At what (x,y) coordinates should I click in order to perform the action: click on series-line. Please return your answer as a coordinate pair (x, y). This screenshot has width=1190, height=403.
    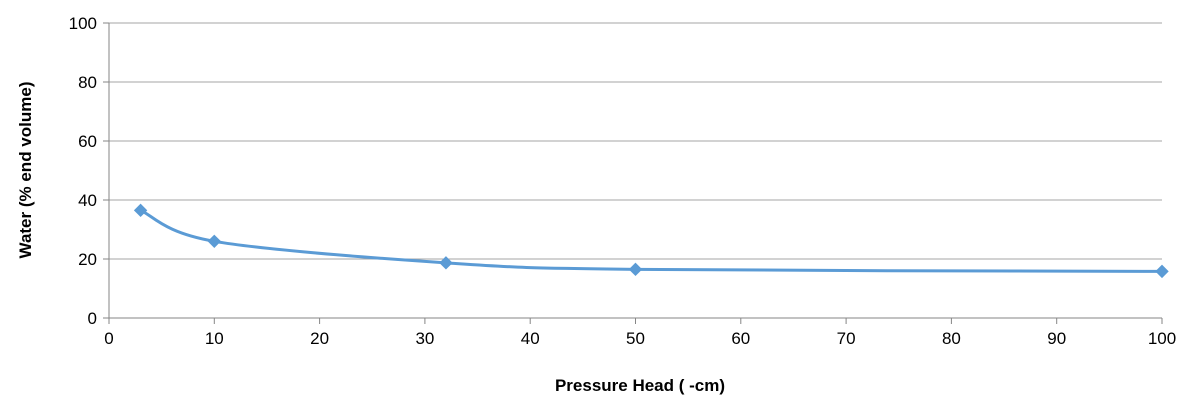
    Looking at the image, I should click on (651, 240).